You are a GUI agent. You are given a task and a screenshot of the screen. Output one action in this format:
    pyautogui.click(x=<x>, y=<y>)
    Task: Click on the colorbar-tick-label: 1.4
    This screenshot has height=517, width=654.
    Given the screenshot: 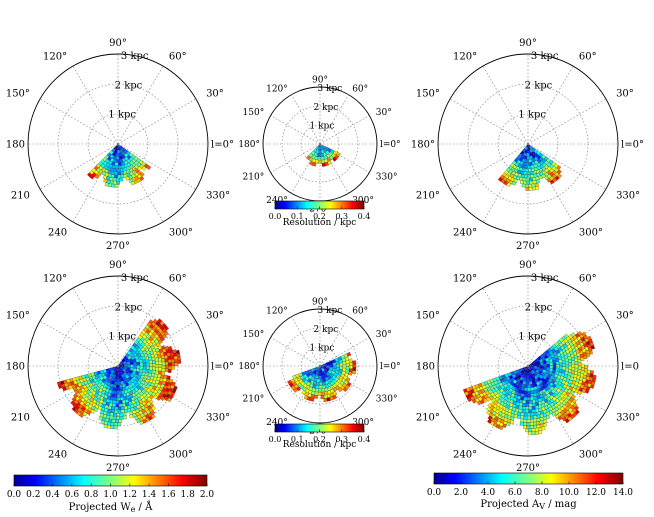 What is the action you would take?
    pyautogui.click(x=149, y=495)
    